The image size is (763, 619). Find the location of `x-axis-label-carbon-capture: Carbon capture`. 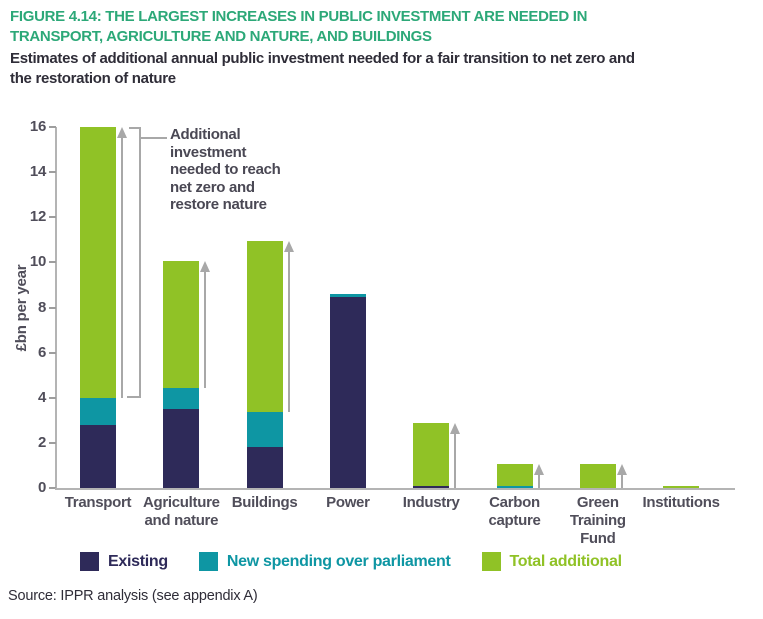

x-axis-label-carbon-capture: Carbon capture is located at coordinates (514, 511).